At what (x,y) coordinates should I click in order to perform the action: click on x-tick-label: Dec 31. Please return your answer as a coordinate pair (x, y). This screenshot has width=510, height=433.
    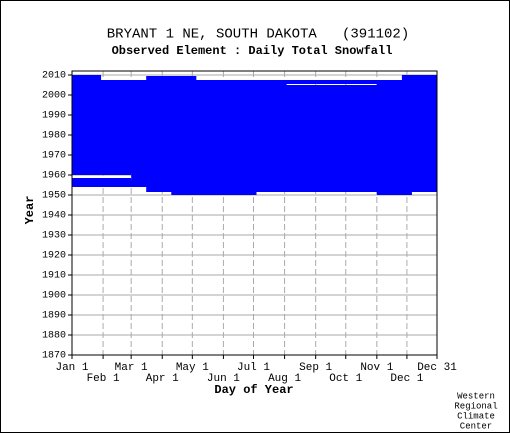
    Looking at the image, I should click on (437, 368).